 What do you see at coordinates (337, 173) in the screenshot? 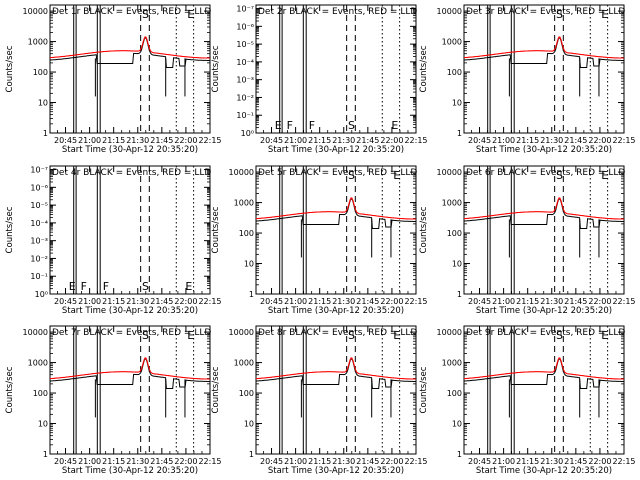
I see `panel-title: Det 5r BLACK = Events, RED = LLD` at bounding box center [337, 173].